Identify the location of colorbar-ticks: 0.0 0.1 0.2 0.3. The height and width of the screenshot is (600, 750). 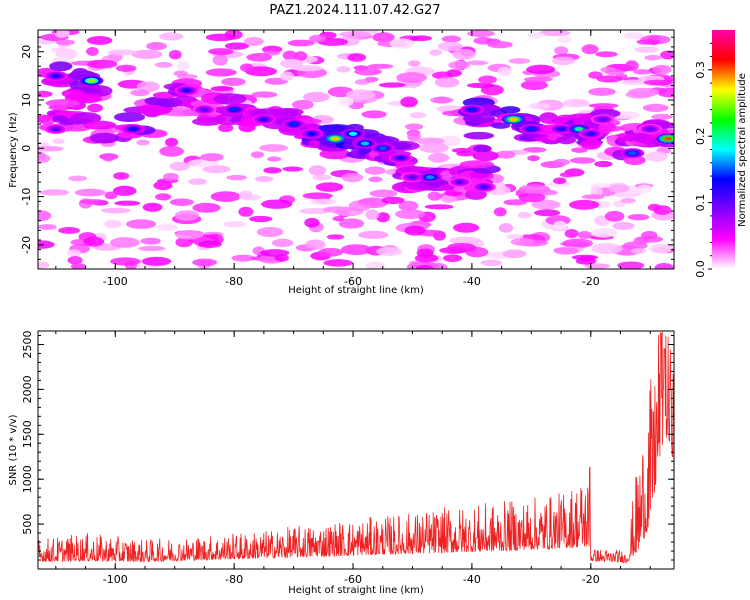
(703, 160).